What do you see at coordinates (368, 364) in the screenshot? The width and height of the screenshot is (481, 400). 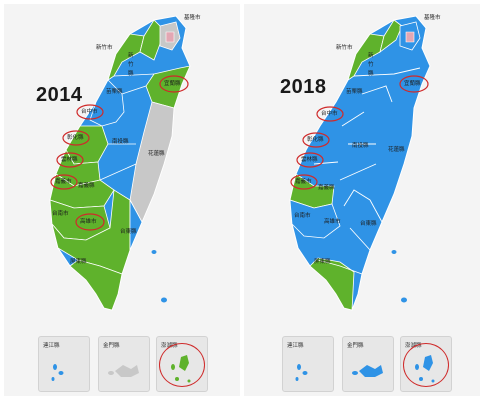 I see `inset-kinmen-2018: 金門縣` at bounding box center [368, 364].